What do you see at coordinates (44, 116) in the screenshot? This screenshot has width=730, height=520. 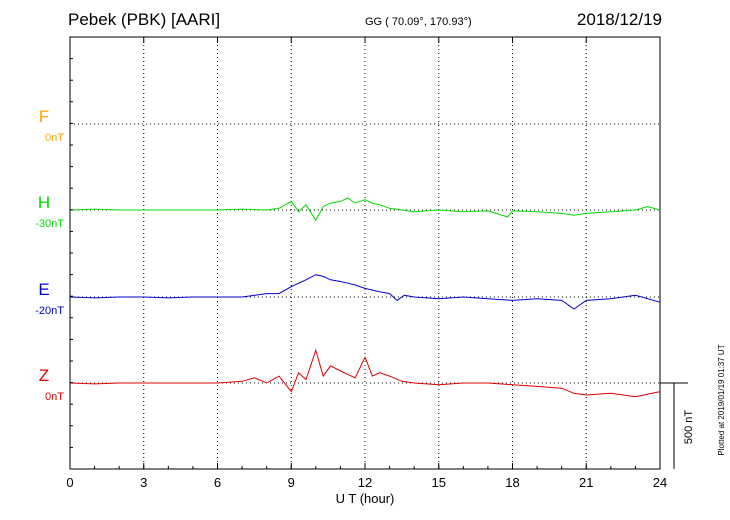 I see `component-label-F: F` at bounding box center [44, 116].